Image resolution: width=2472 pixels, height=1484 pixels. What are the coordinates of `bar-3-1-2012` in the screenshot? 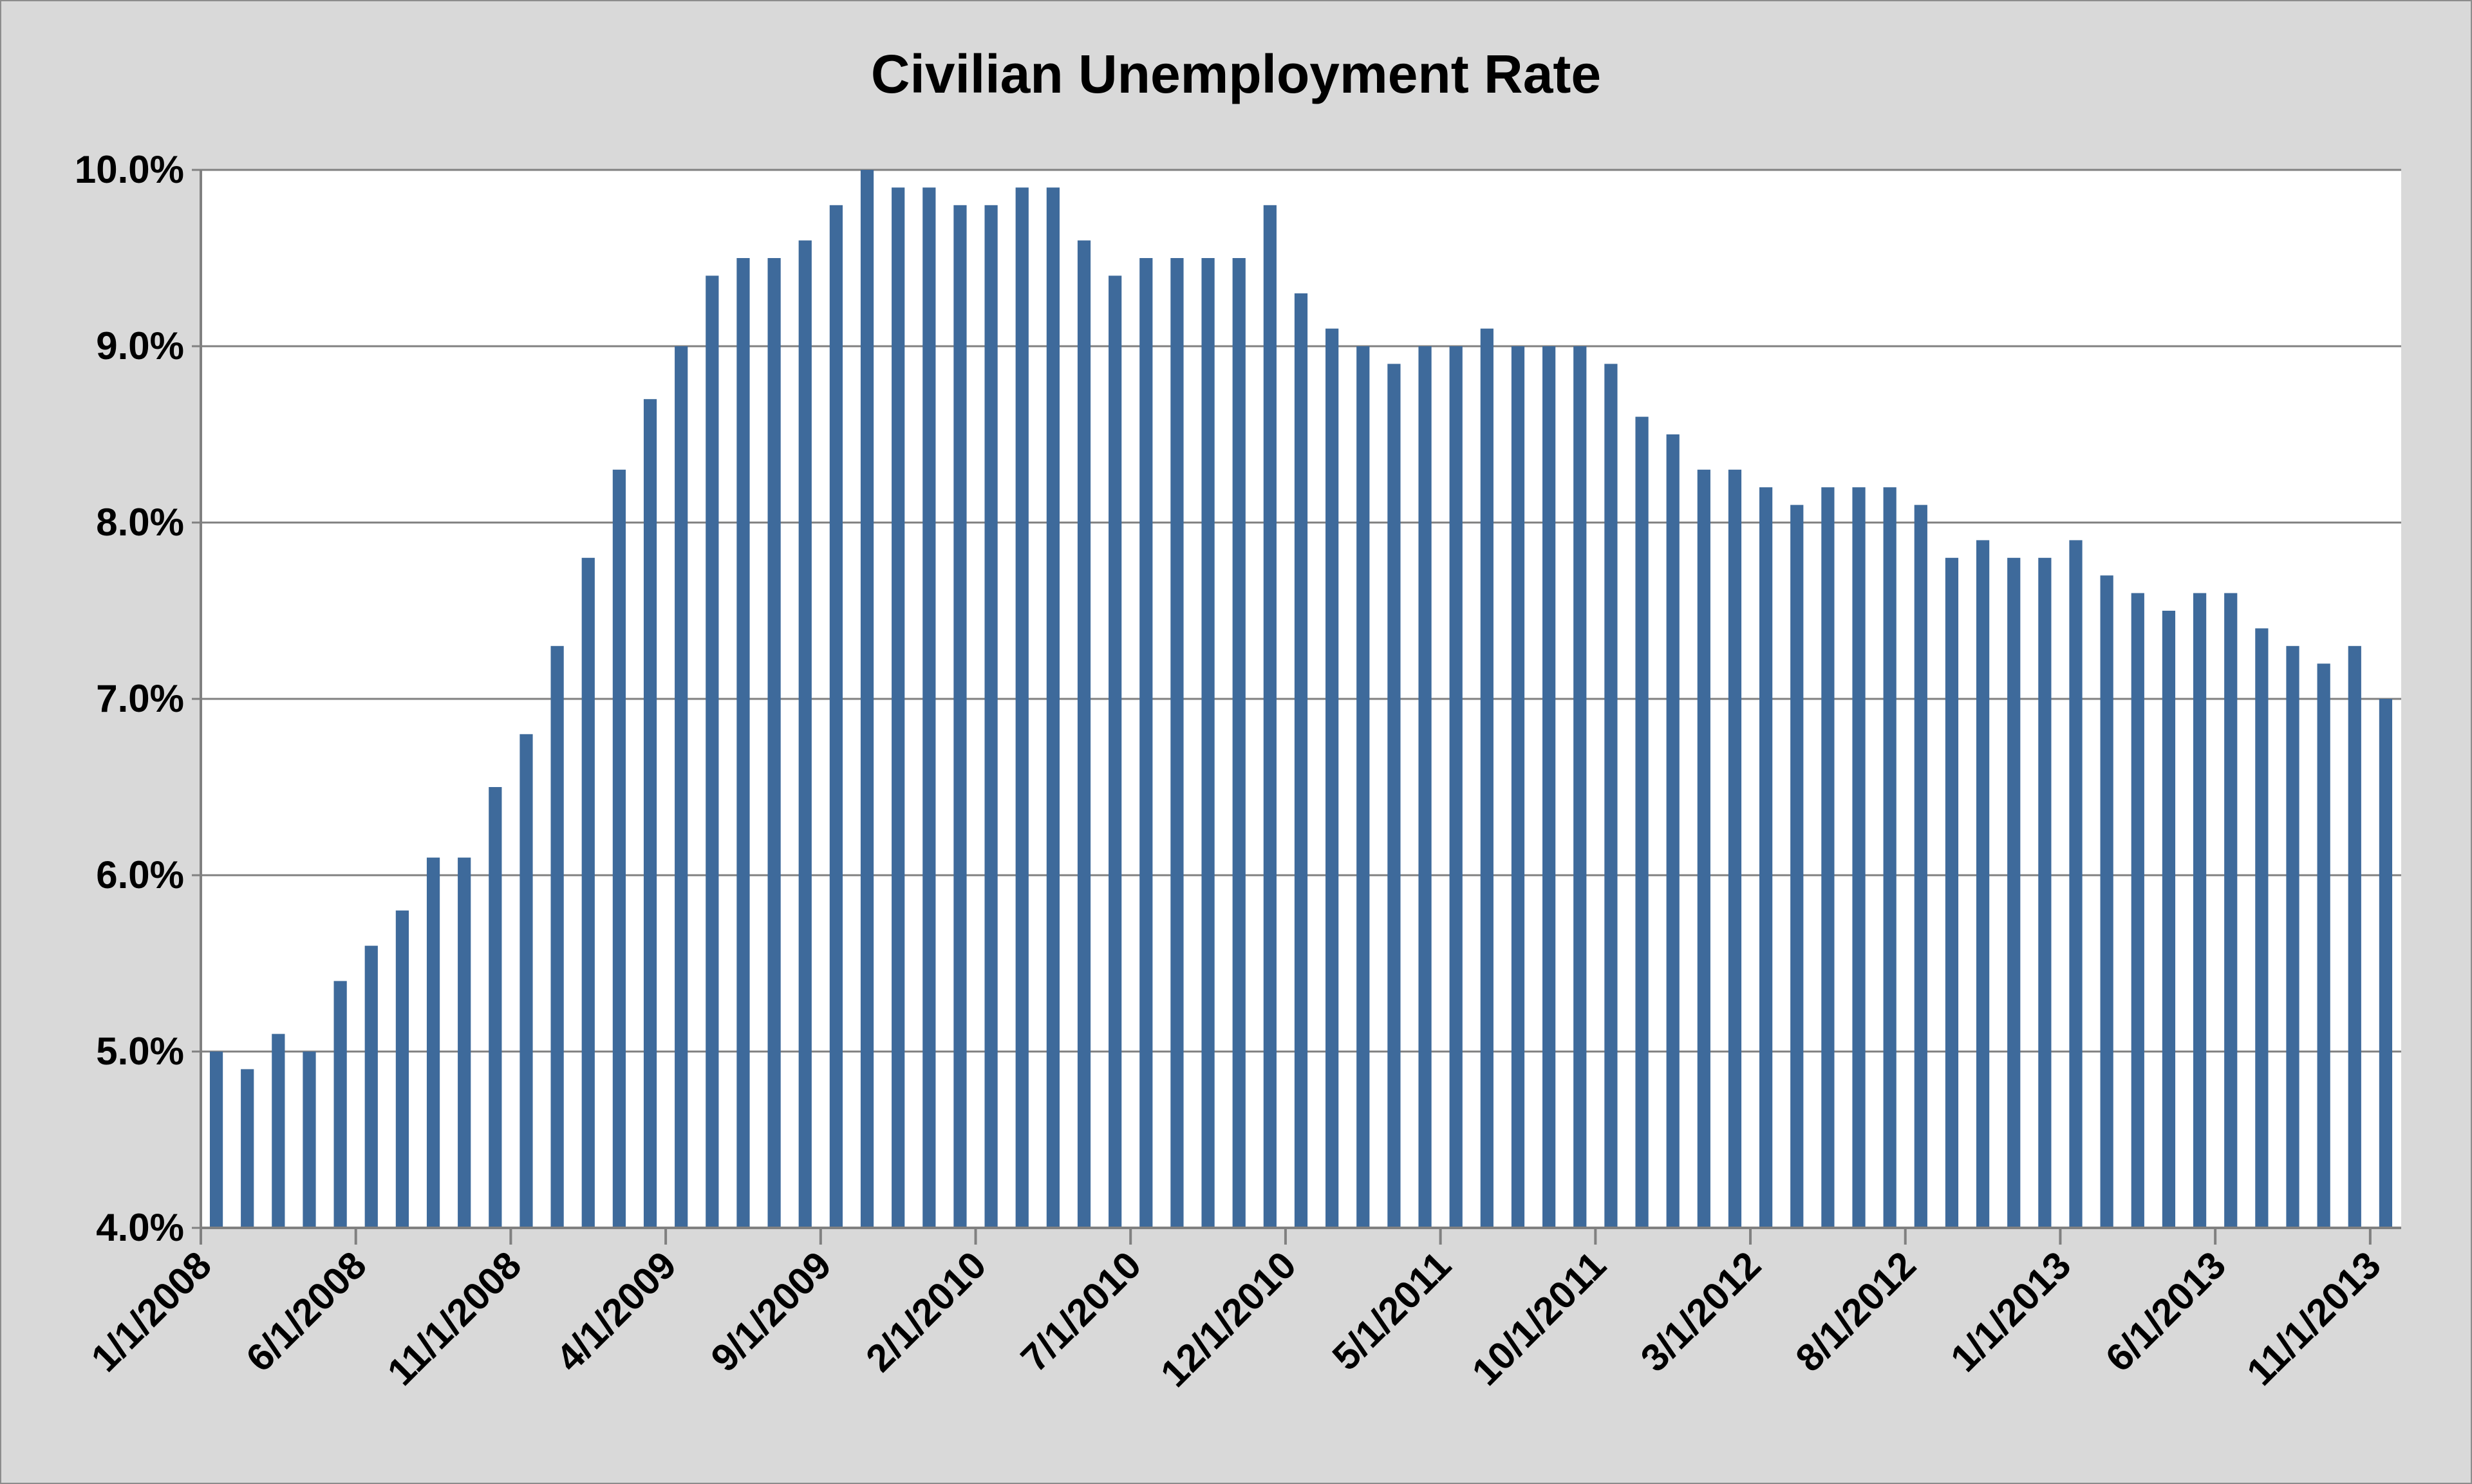 It's located at (1766, 858).